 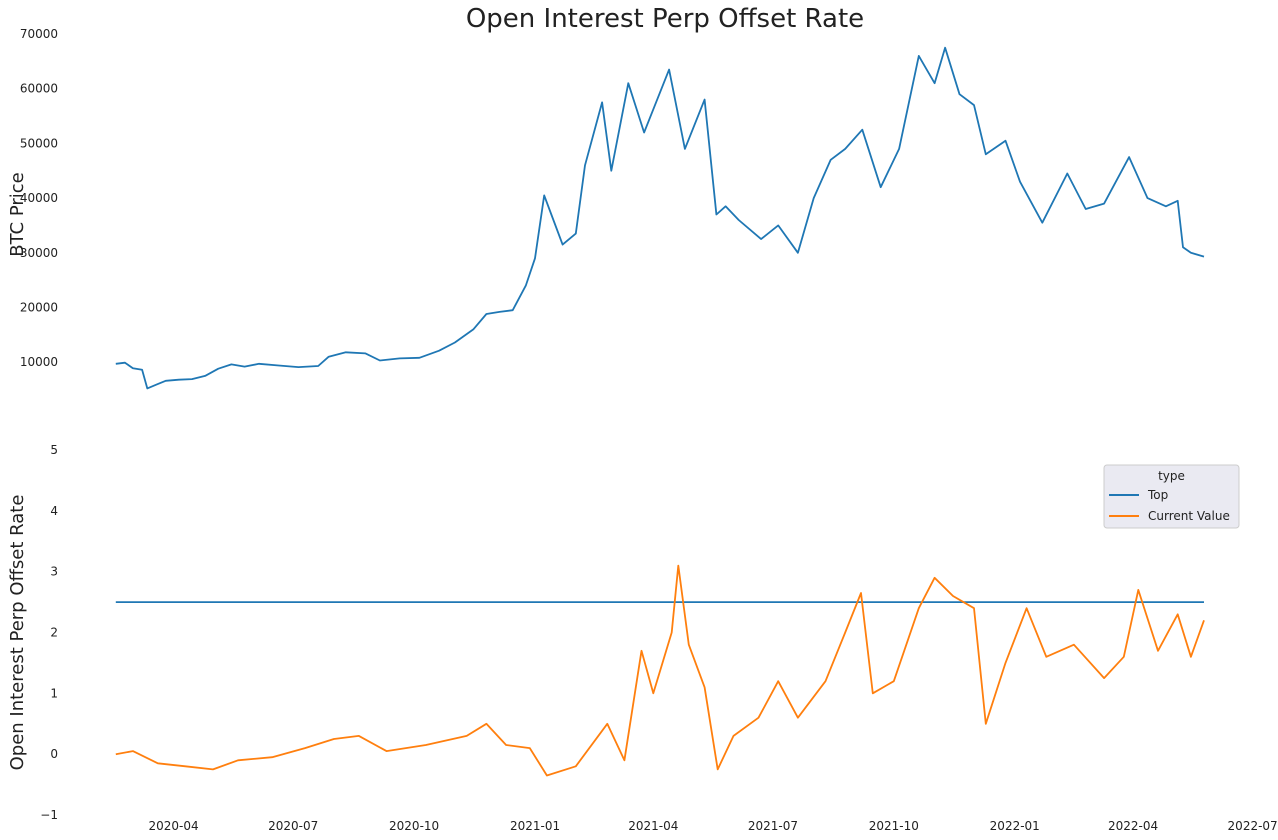 I want to click on x-tick-label: 2021-10, so click(x=894, y=826).